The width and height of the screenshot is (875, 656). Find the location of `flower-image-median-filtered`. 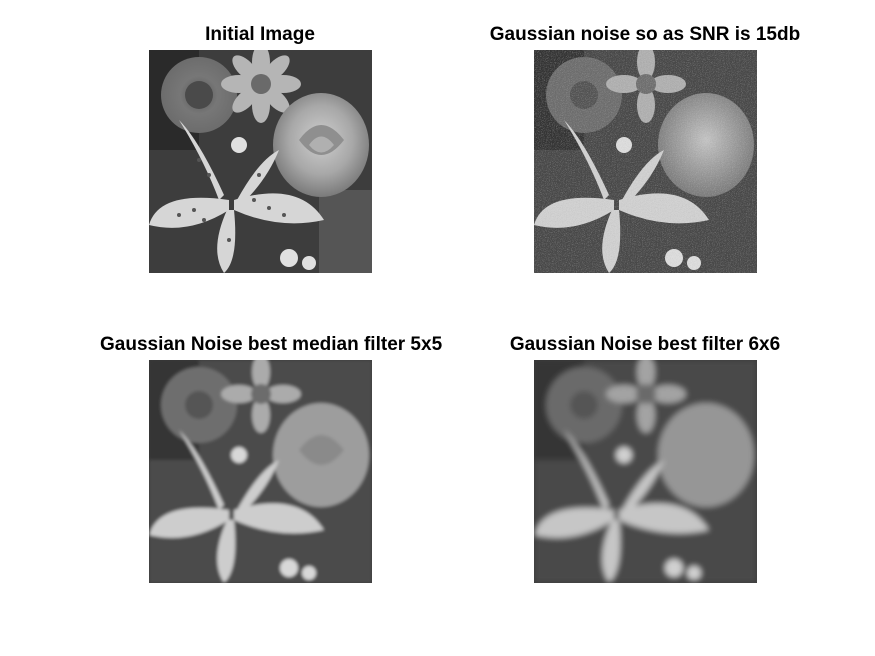

flower-image-median-filtered is located at coordinates (260, 471).